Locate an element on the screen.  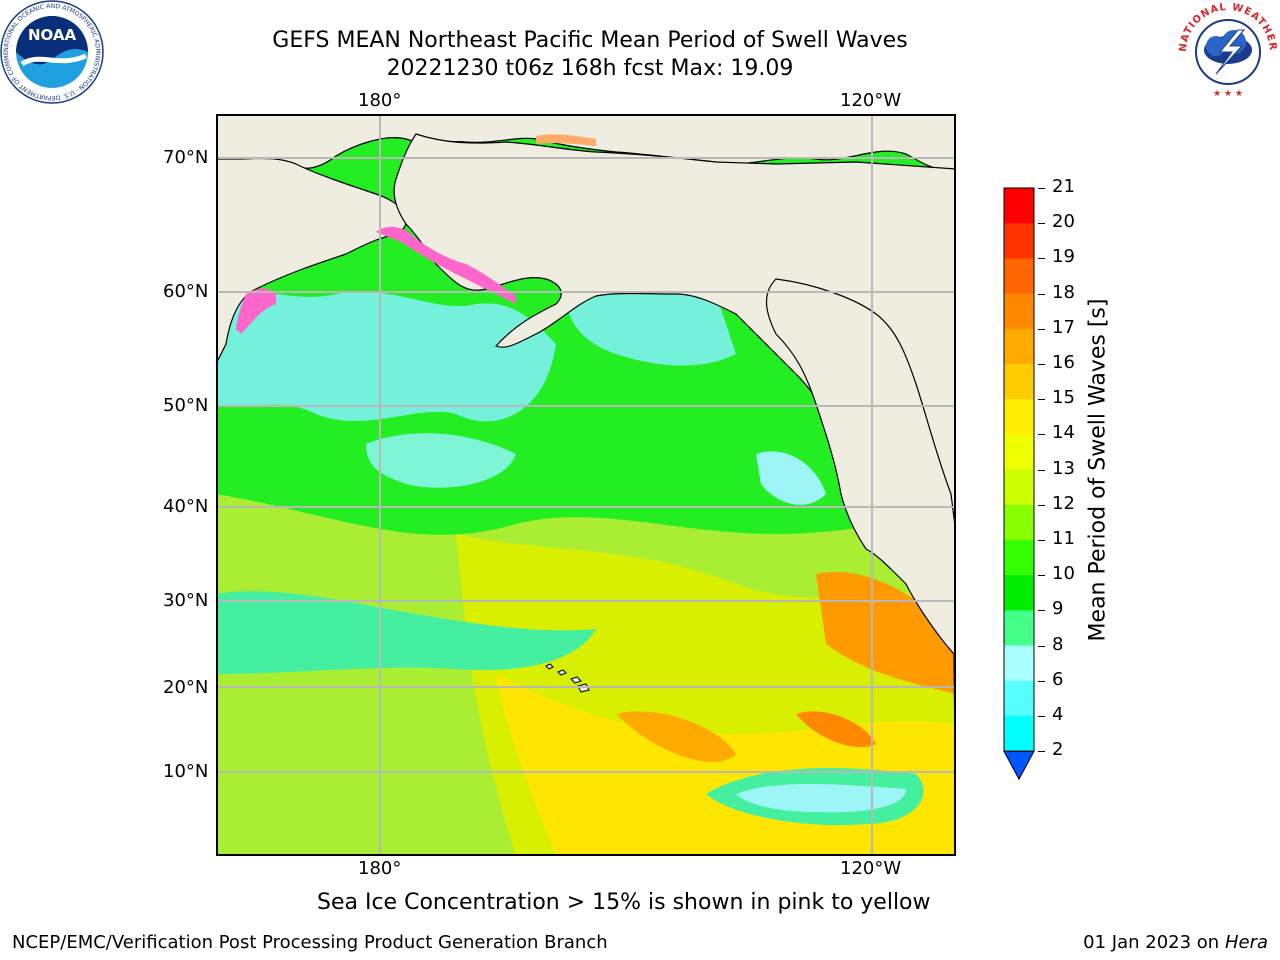
colorbar-tick-label: 18 is located at coordinates (1063, 292).